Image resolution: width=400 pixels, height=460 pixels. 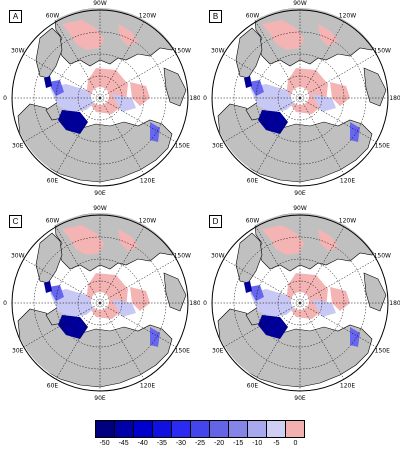 What do you see at coordinates (215, 16) in the screenshot?
I see `panel-label: B` at bounding box center [215, 16].